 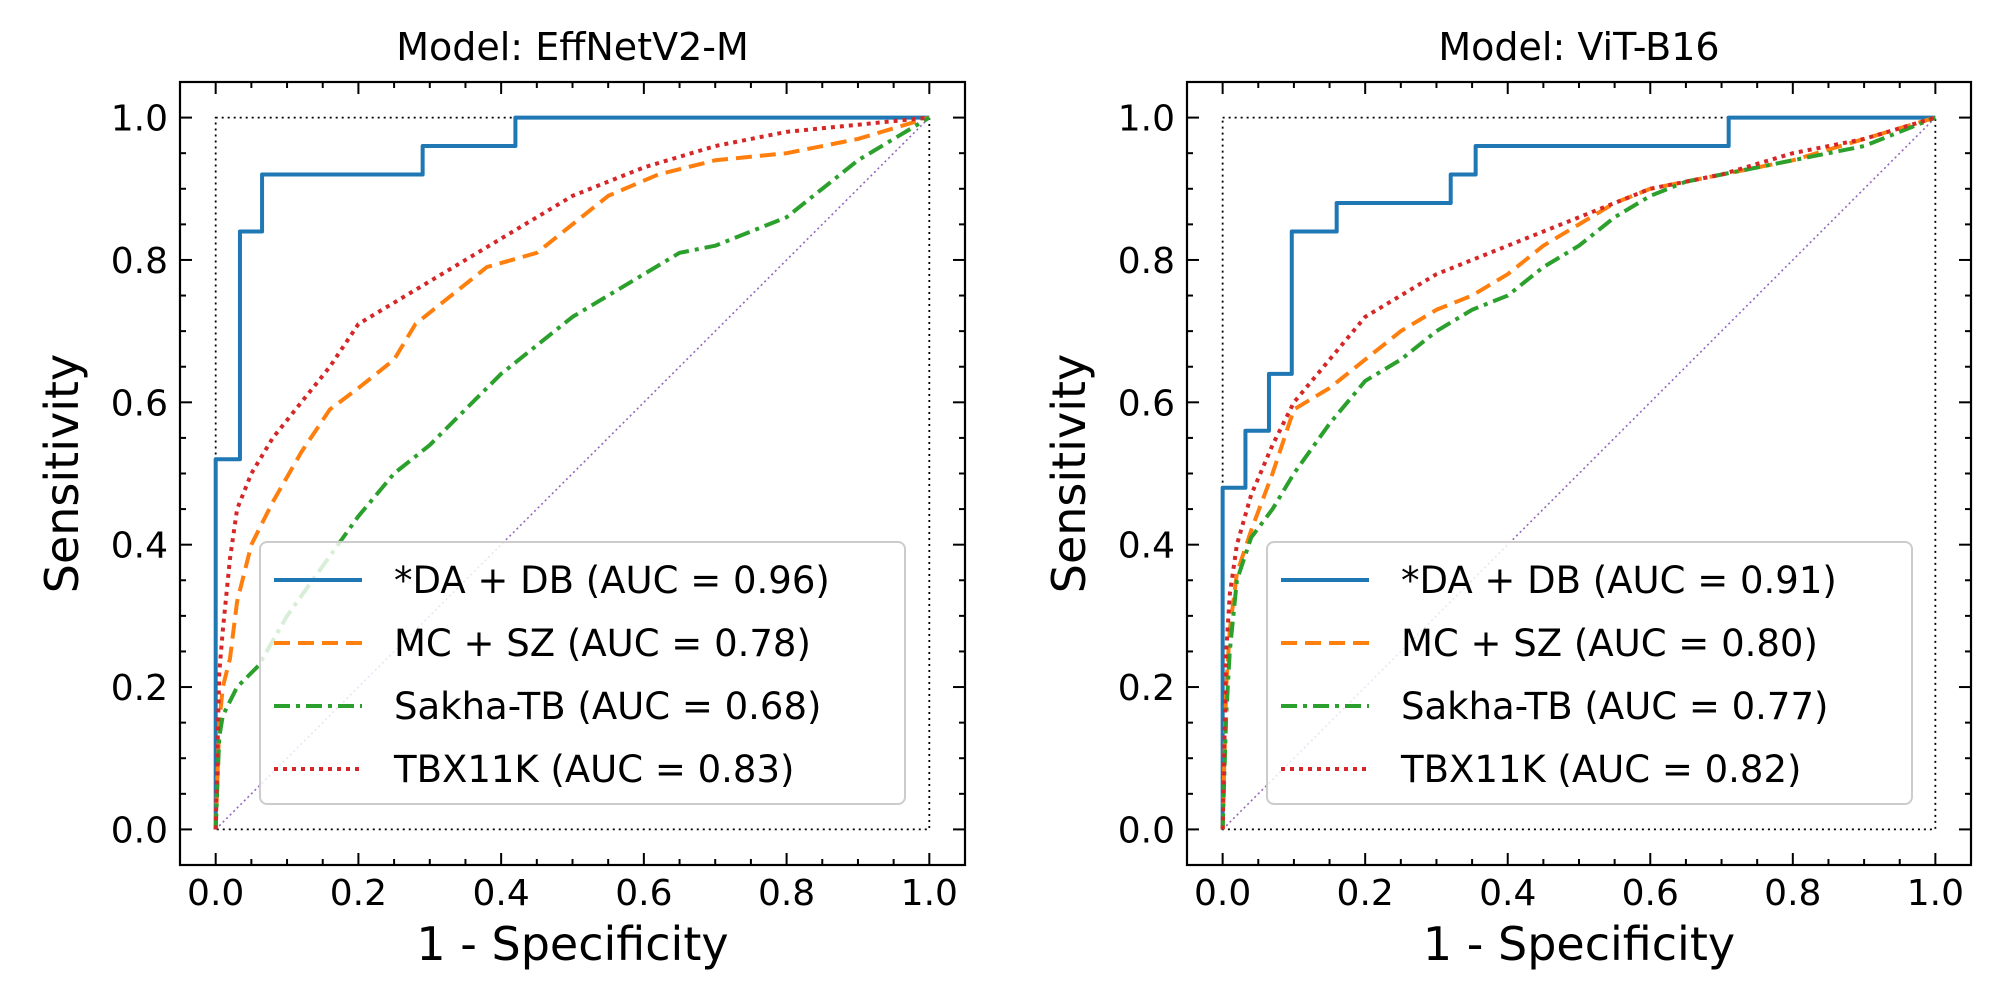 What do you see at coordinates (602, 643) in the screenshot?
I see `legend-label: MC + SZ (AUC = 0.78)` at bounding box center [602, 643].